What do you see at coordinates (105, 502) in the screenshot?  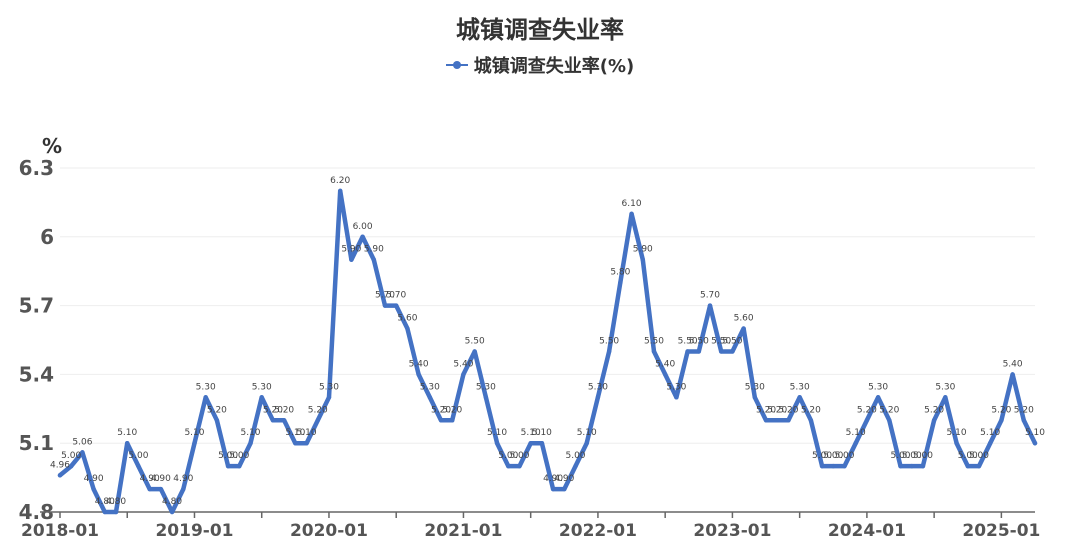 I see `data-label: 4.80` at bounding box center [105, 502].